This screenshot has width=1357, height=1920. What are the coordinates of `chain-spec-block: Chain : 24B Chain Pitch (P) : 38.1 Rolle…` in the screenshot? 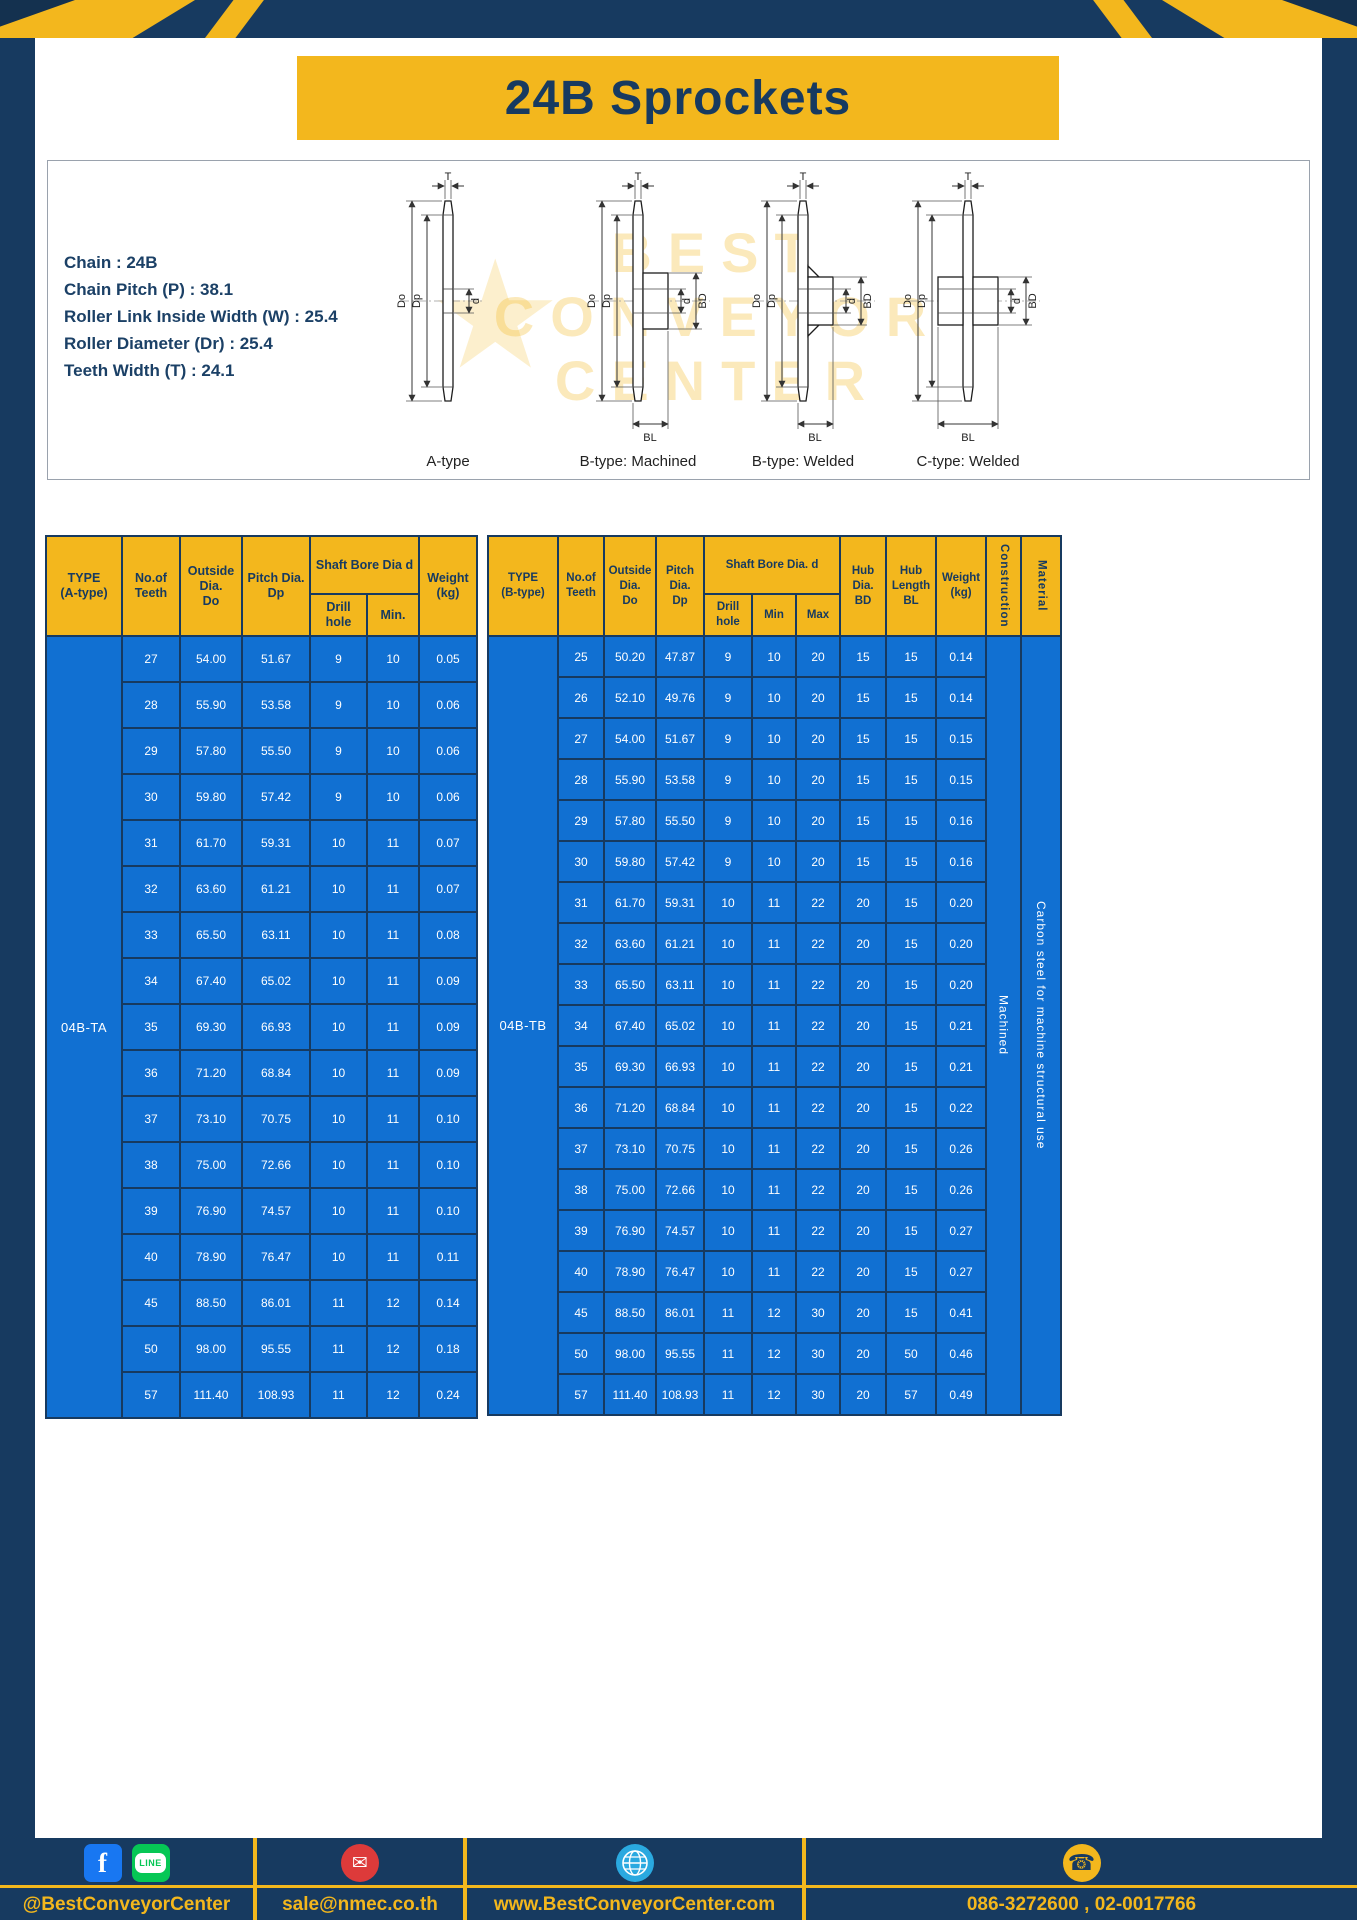 It's located at (201, 316).